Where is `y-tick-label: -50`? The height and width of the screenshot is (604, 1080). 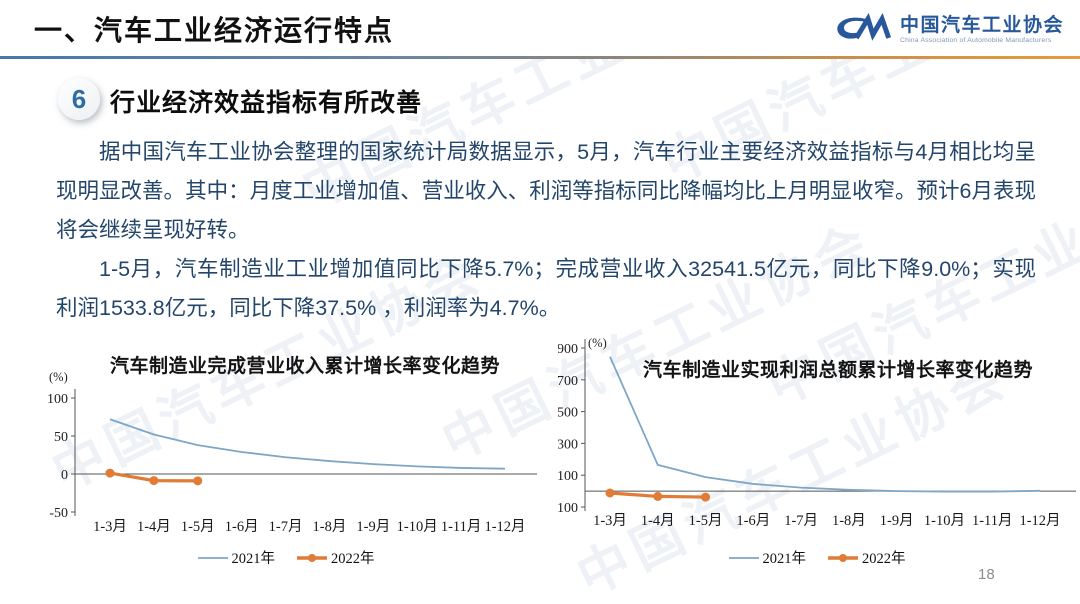
y-tick-label: -50 is located at coordinates (58, 513).